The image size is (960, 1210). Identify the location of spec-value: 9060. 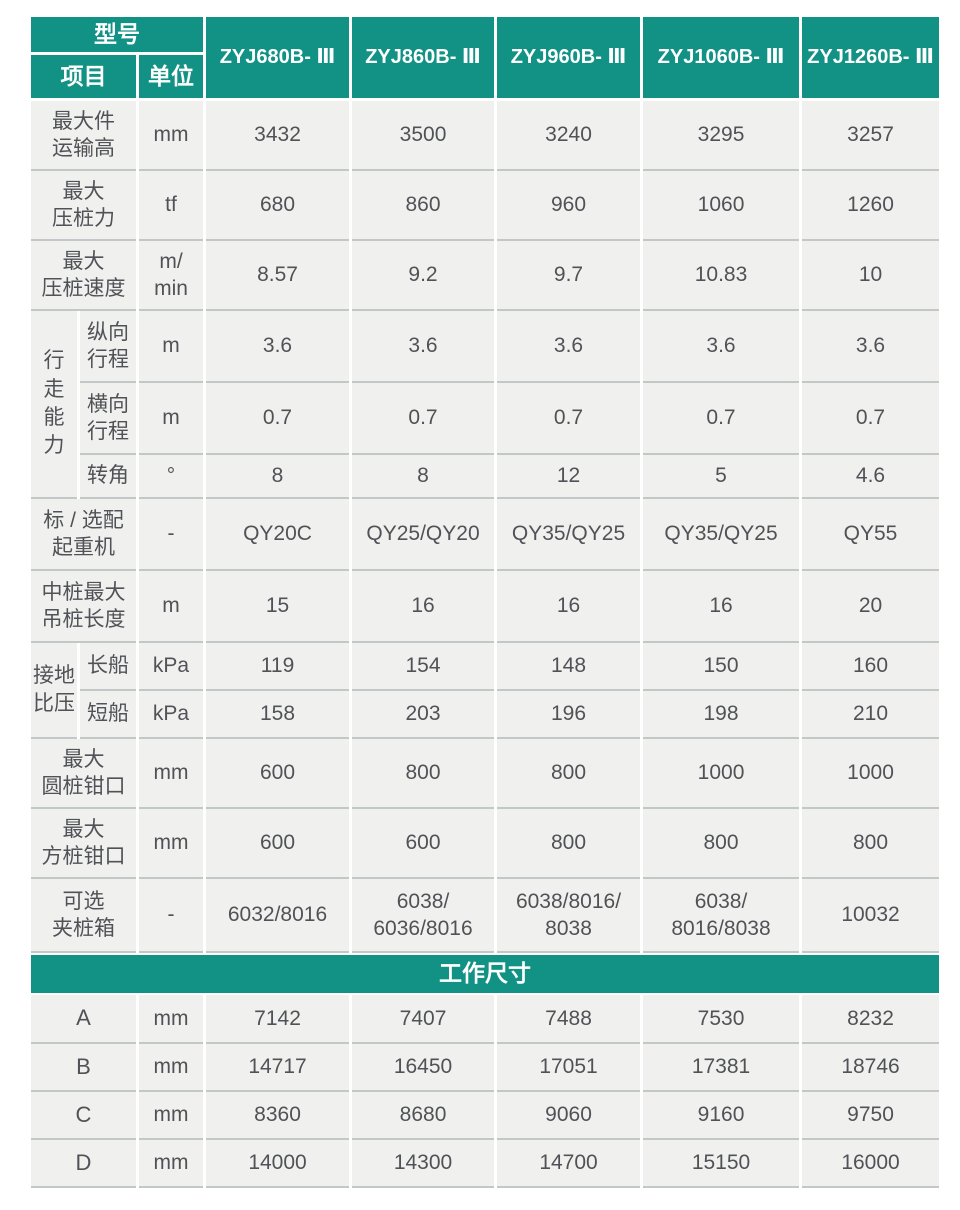
(569, 1116).